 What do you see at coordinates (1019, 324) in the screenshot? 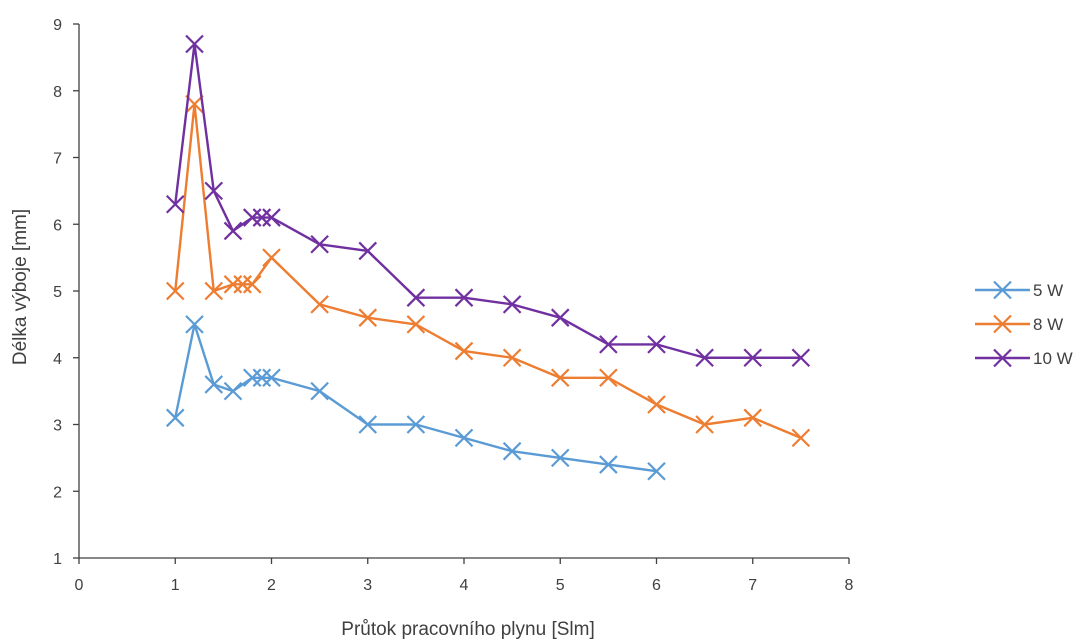
I see `legend-item-8-w: 8 W` at bounding box center [1019, 324].